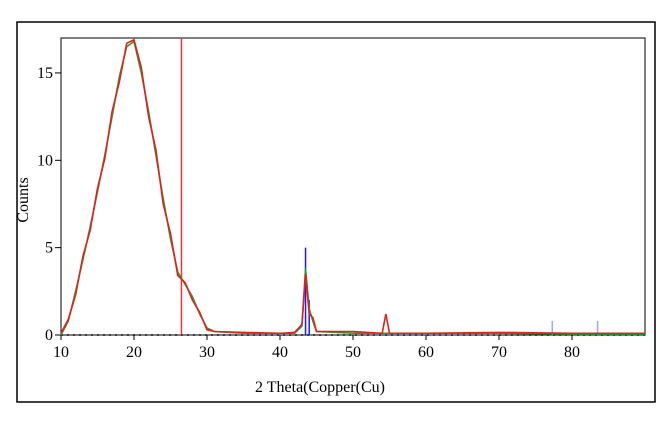 Image resolution: width=672 pixels, height=421 pixels. I want to click on y-tick-label: 5, so click(49, 248).